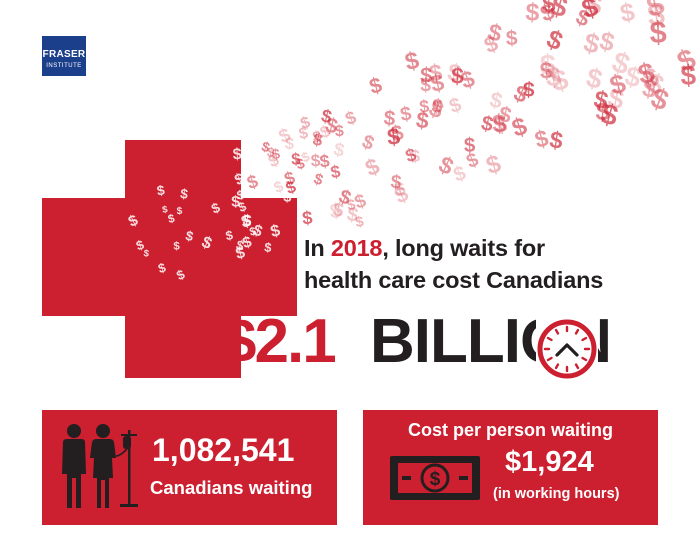 The height and width of the screenshot is (557, 696). Describe the element at coordinates (100, 466) in the screenshot. I see `patients-icon` at that location.